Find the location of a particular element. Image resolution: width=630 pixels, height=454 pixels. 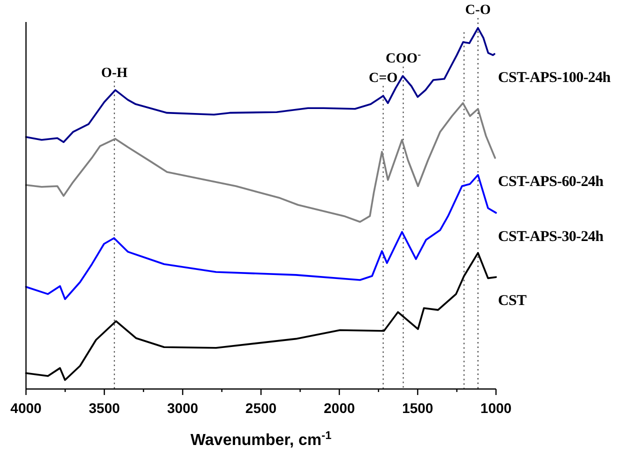

x-tick-label: 4000 is located at coordinates (26, 408).